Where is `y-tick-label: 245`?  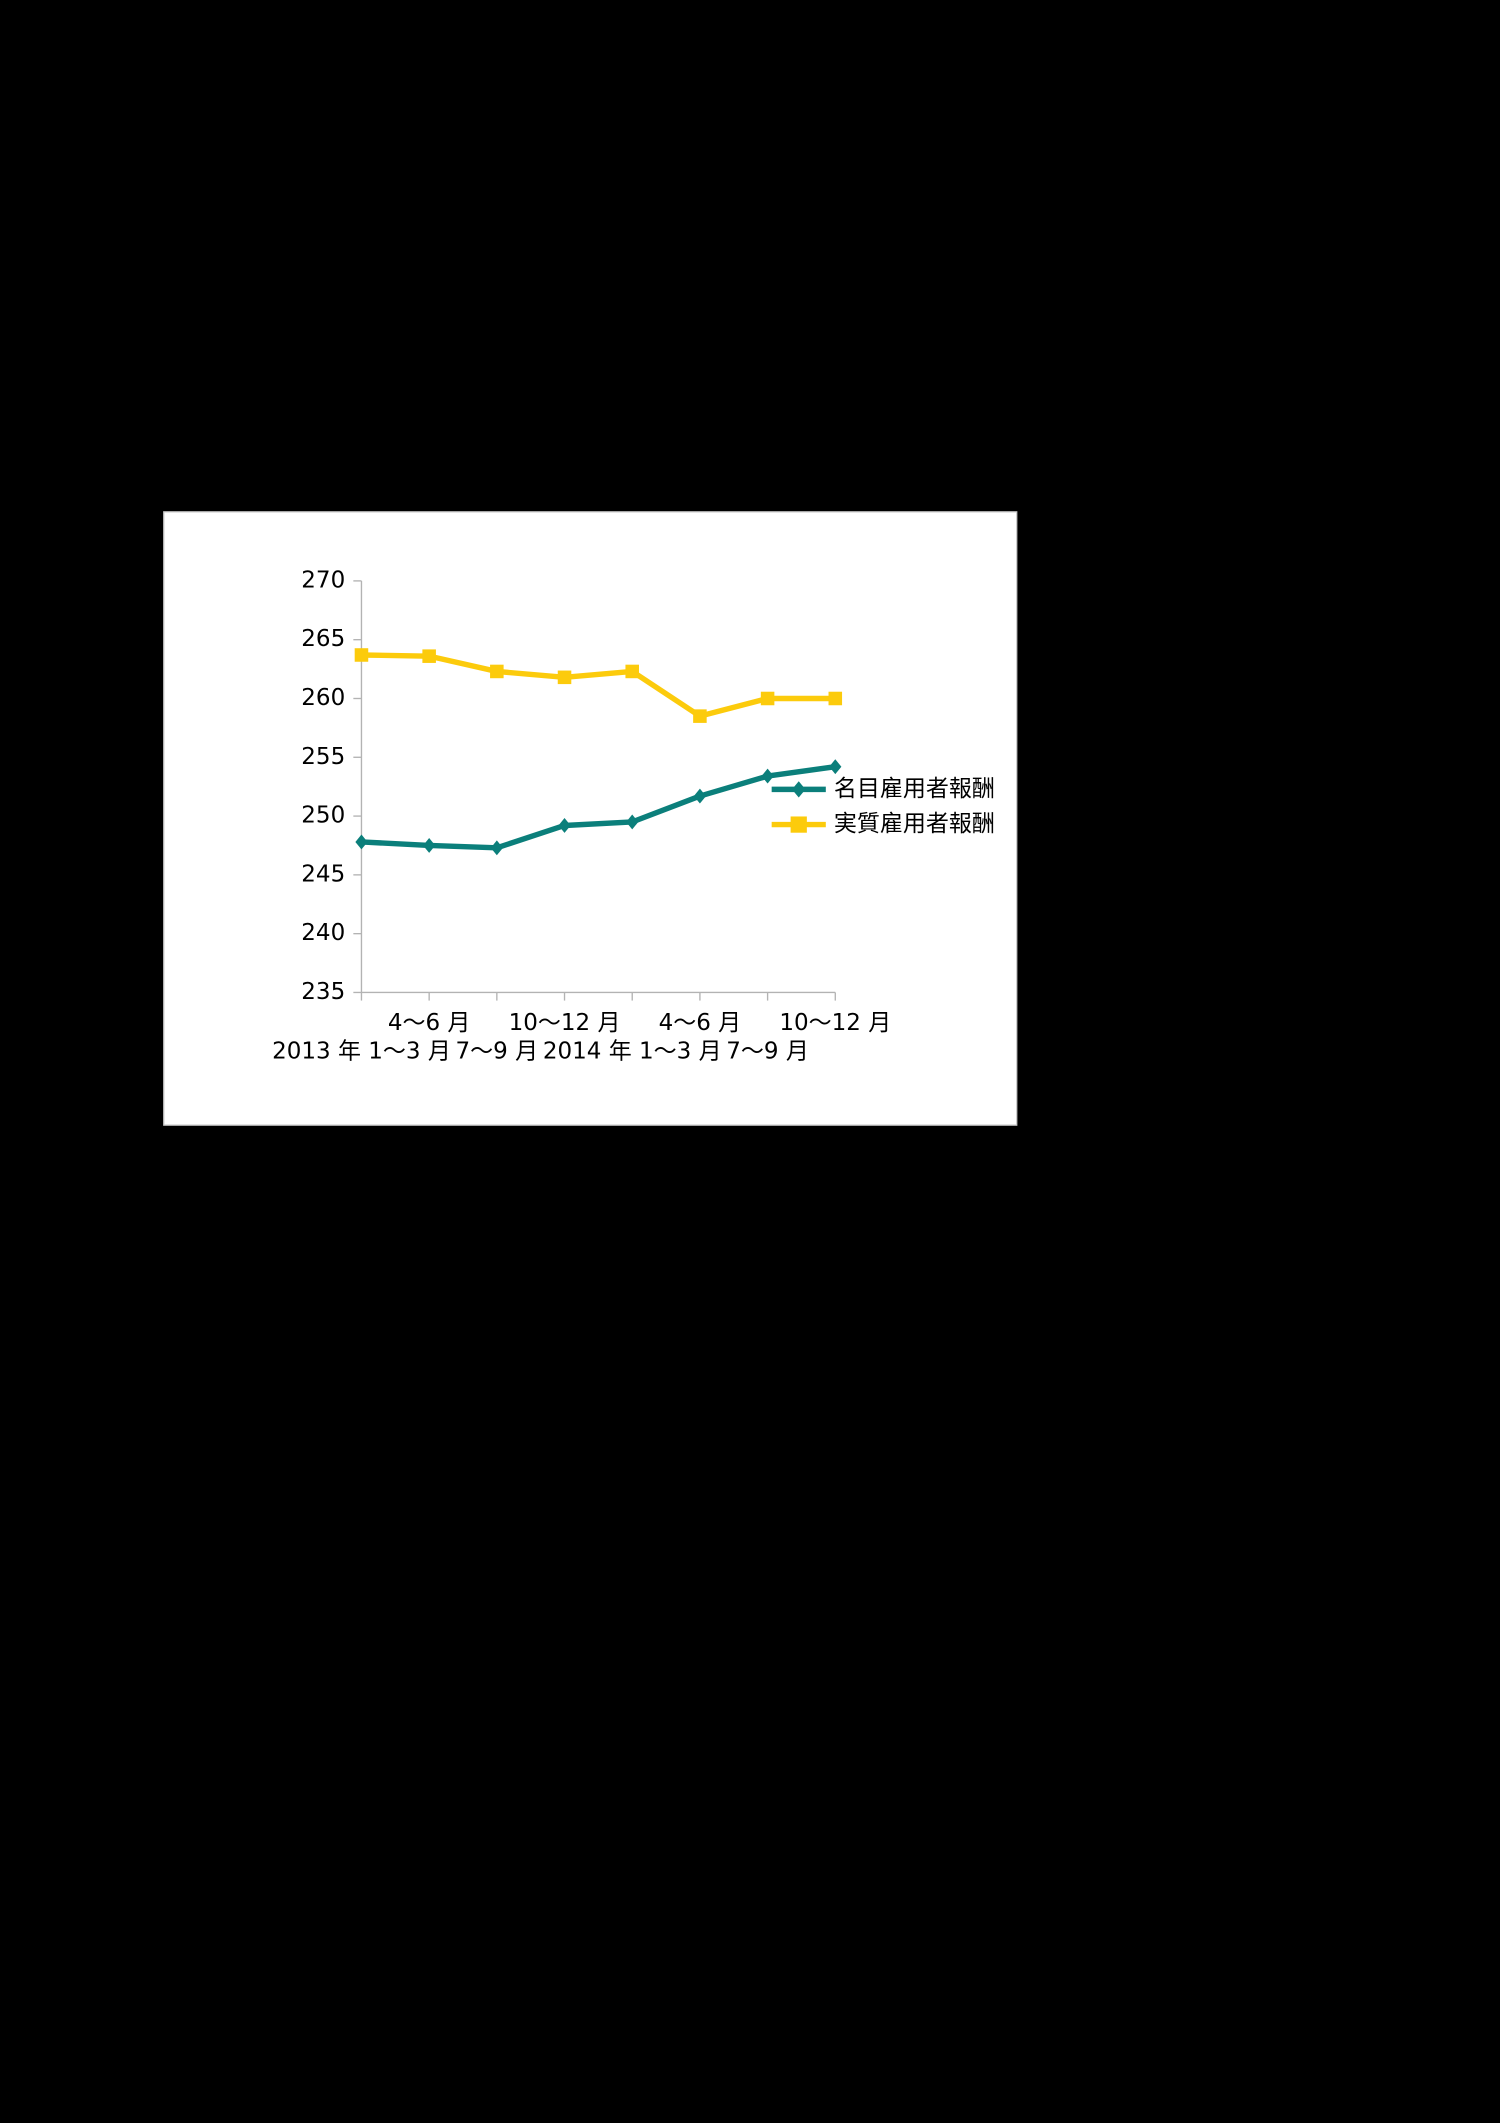 y-tick-label: 245 is located at coordinates (323, 874).